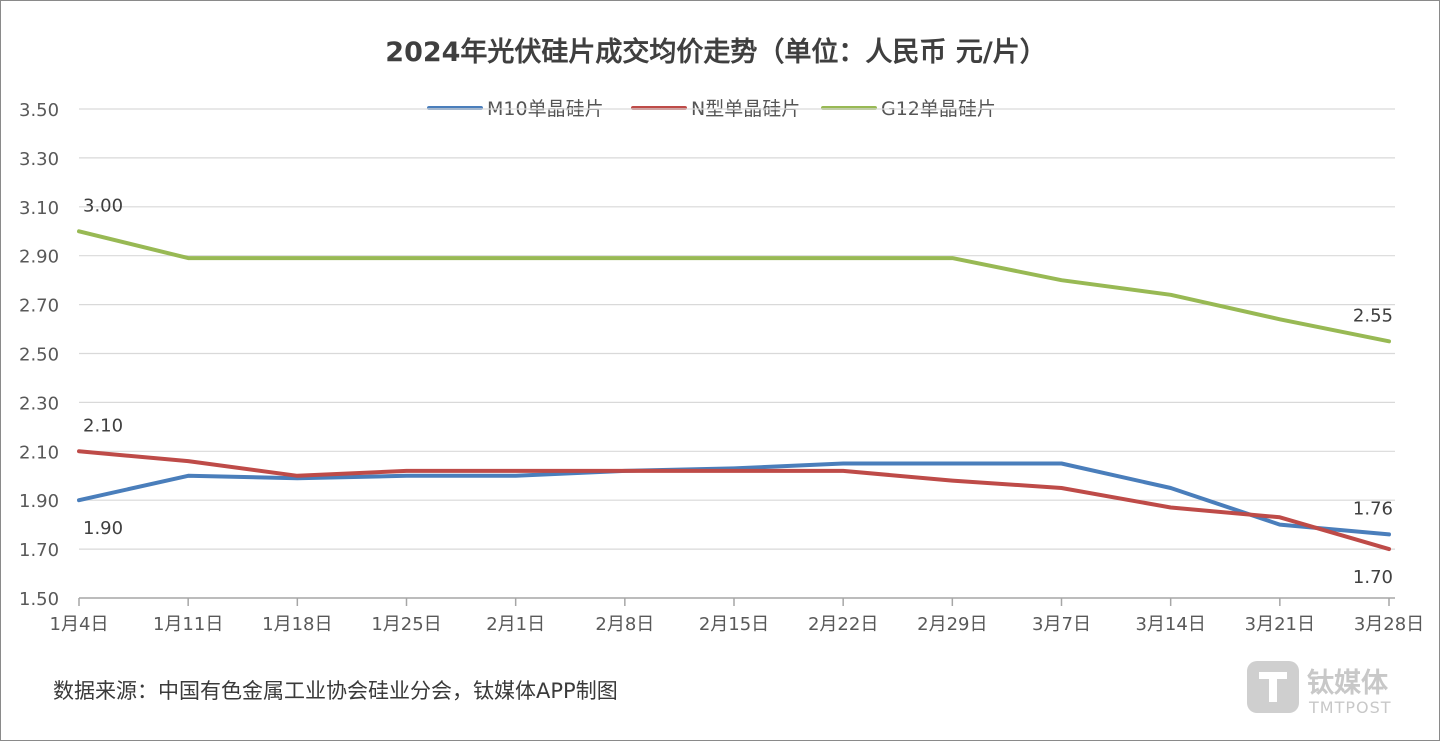 The image size is (1440, 744). I want to click on x-tick-label: 2月1日, so click(515, 624).